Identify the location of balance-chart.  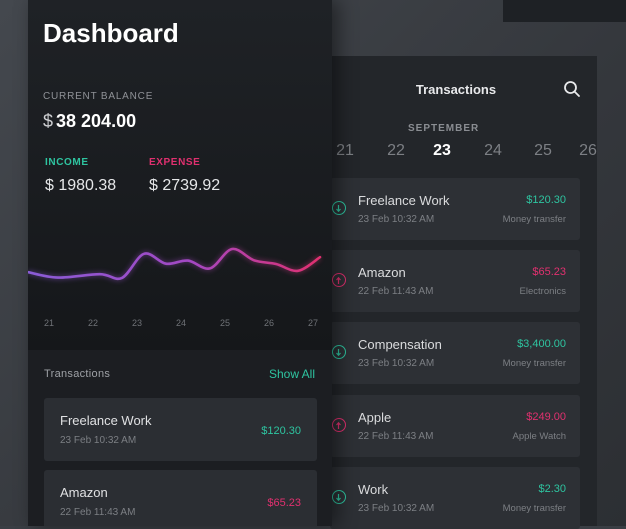
(175, 264).